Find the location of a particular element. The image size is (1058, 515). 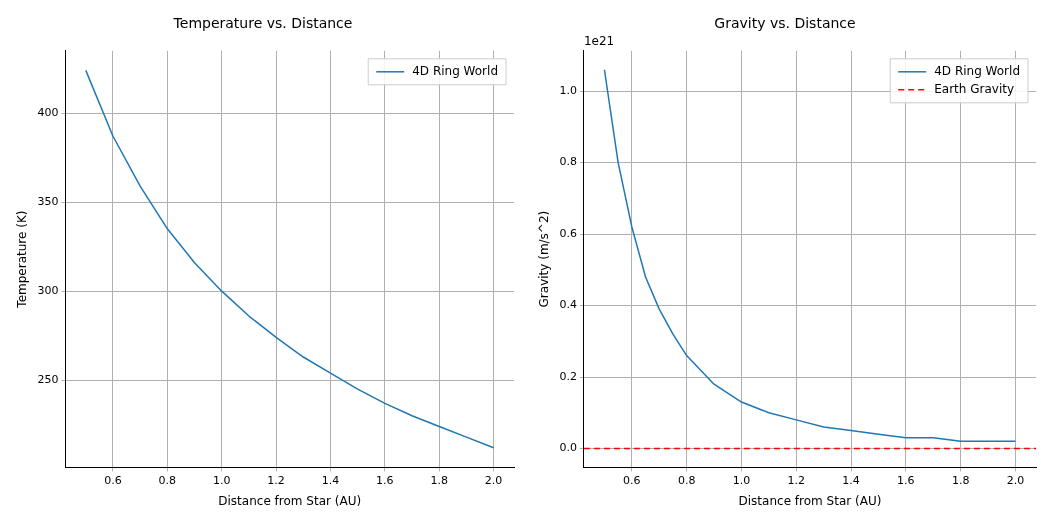

chart-title: Temperature vs. Distance is located at coordinates (262, 23).